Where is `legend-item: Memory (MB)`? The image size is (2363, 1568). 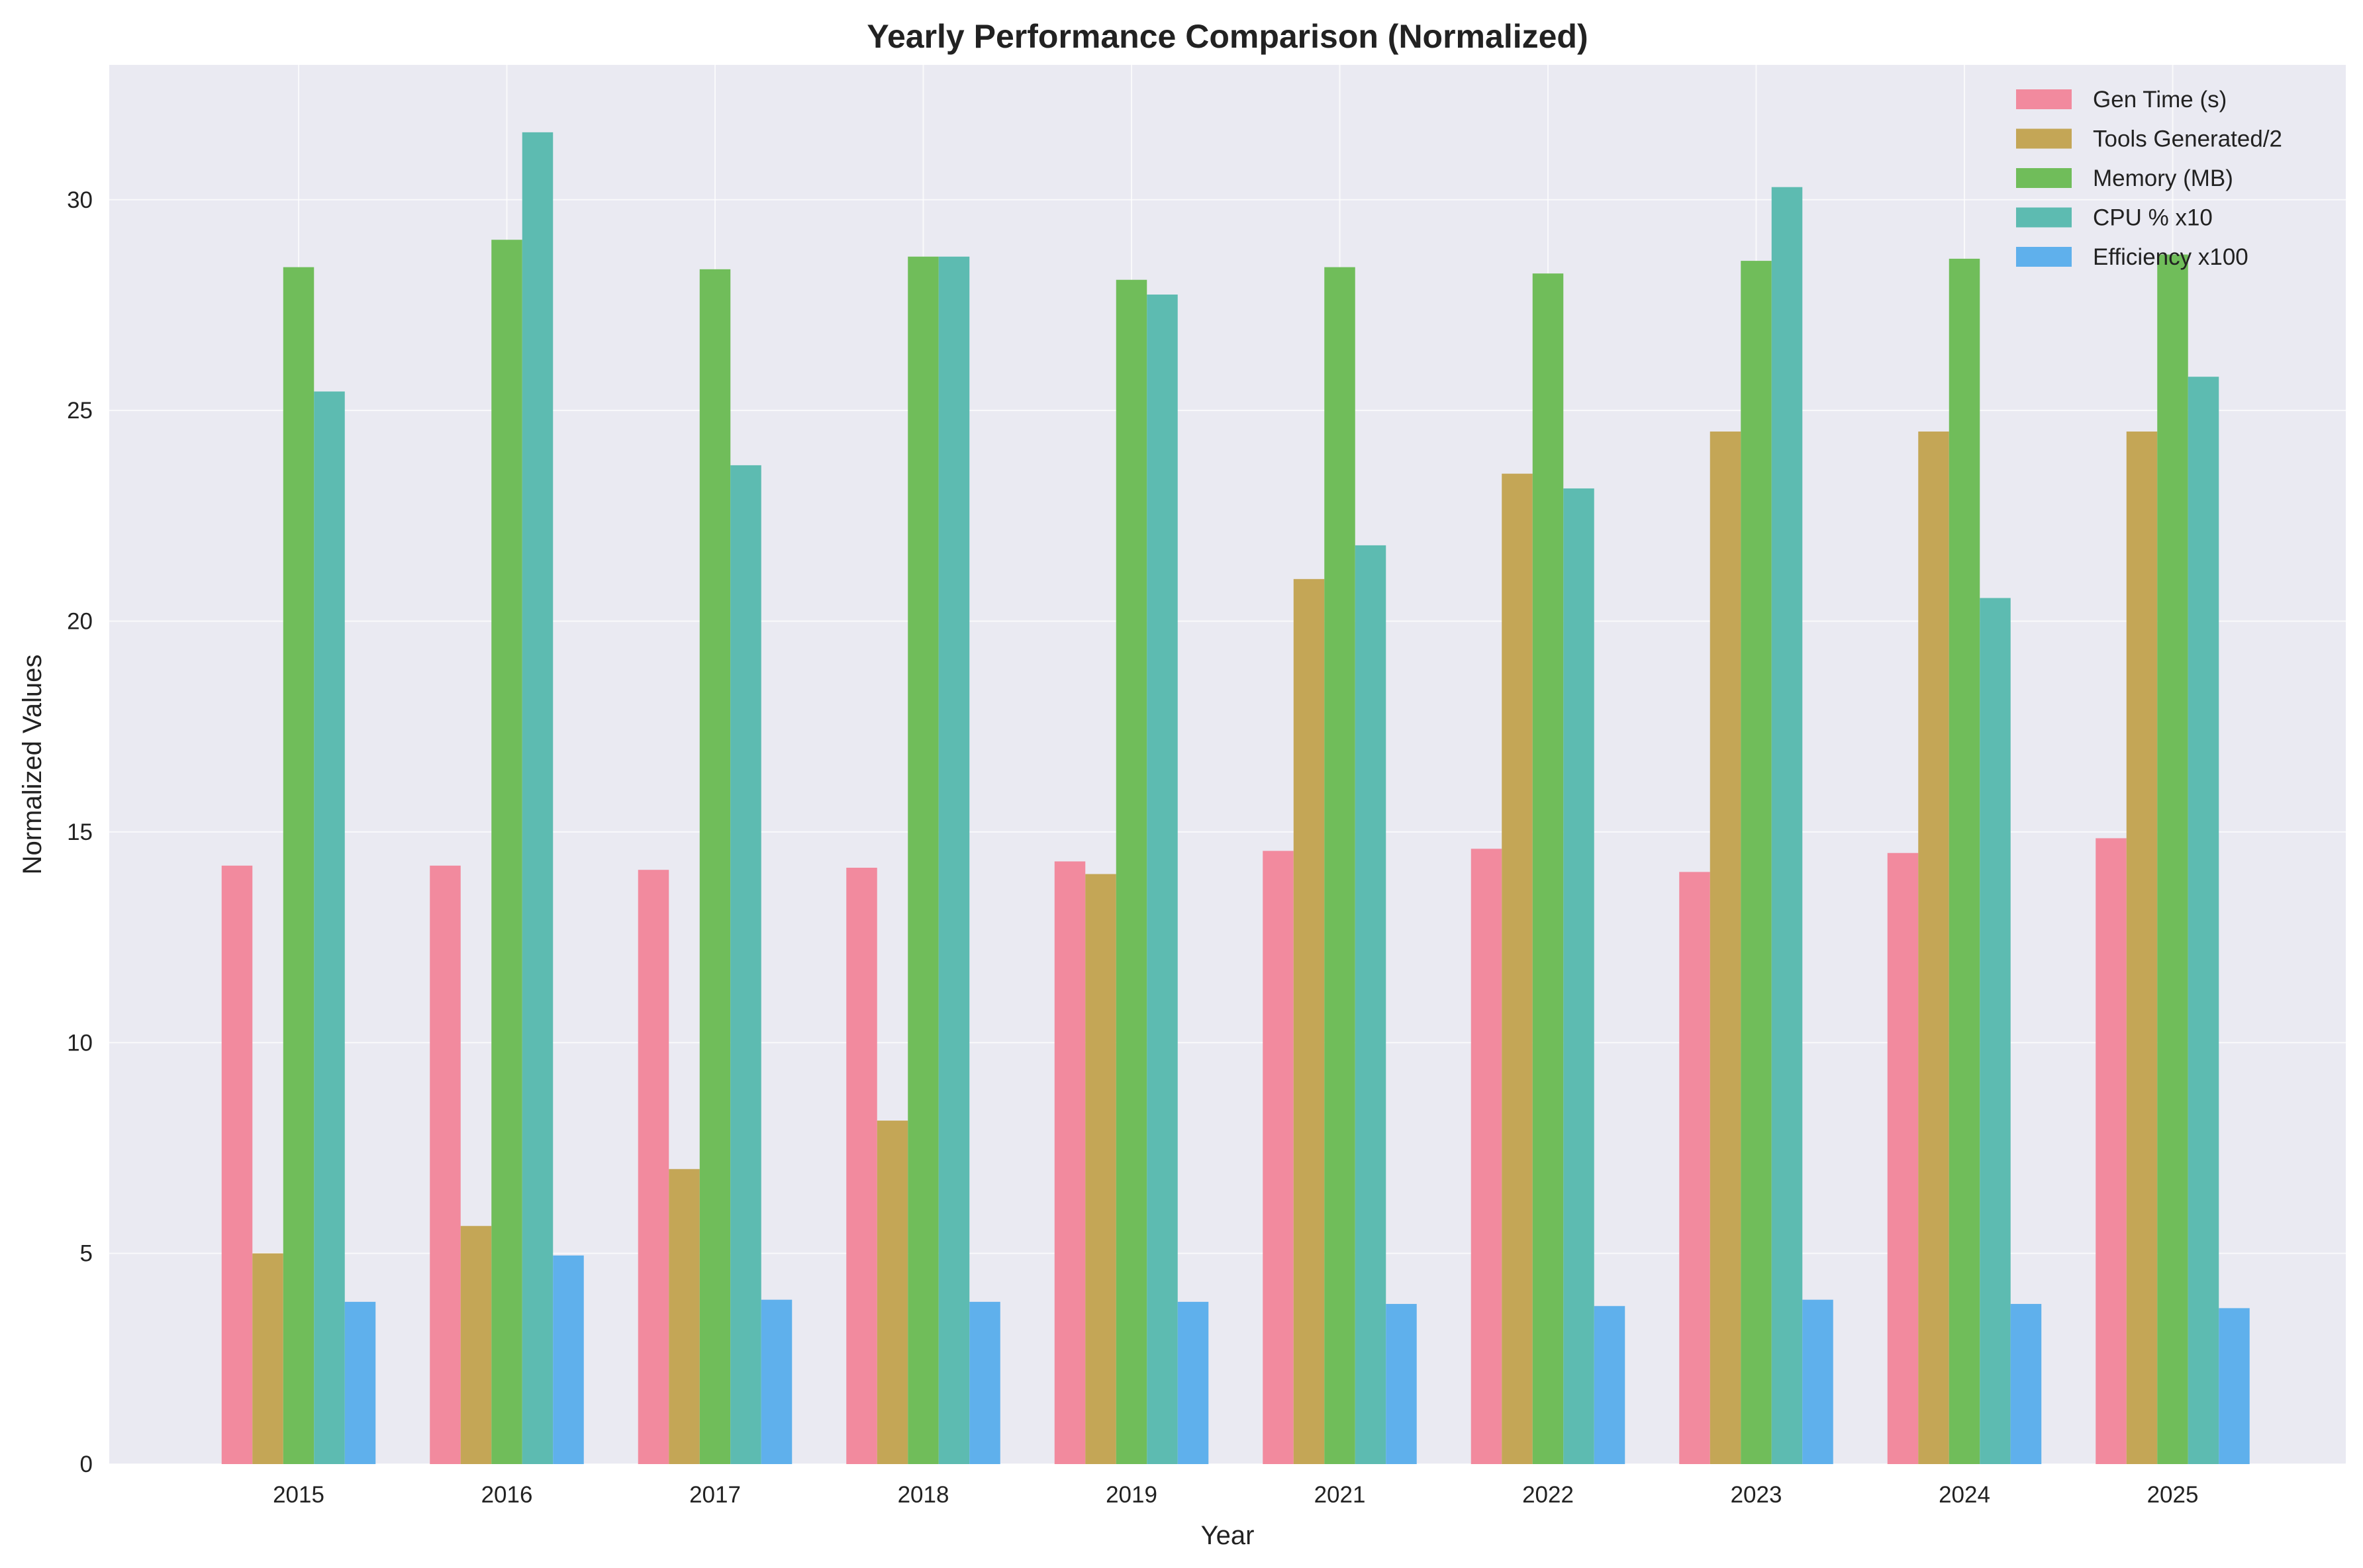
legend-item: Memory (MB) is located at coordinates (2124, 178).